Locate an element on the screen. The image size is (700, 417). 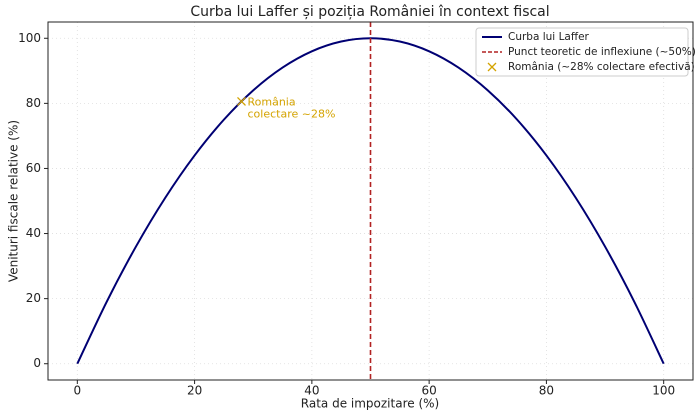
x-tick-label: 100 is located at coordinates (663, 391).